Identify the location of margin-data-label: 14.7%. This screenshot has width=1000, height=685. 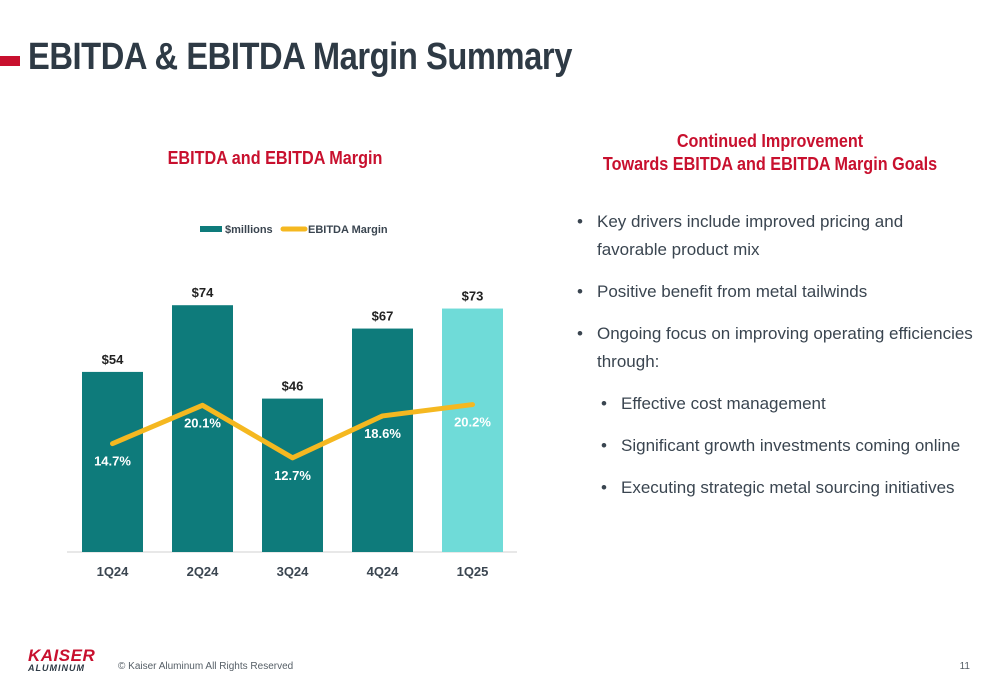
(112, 461).